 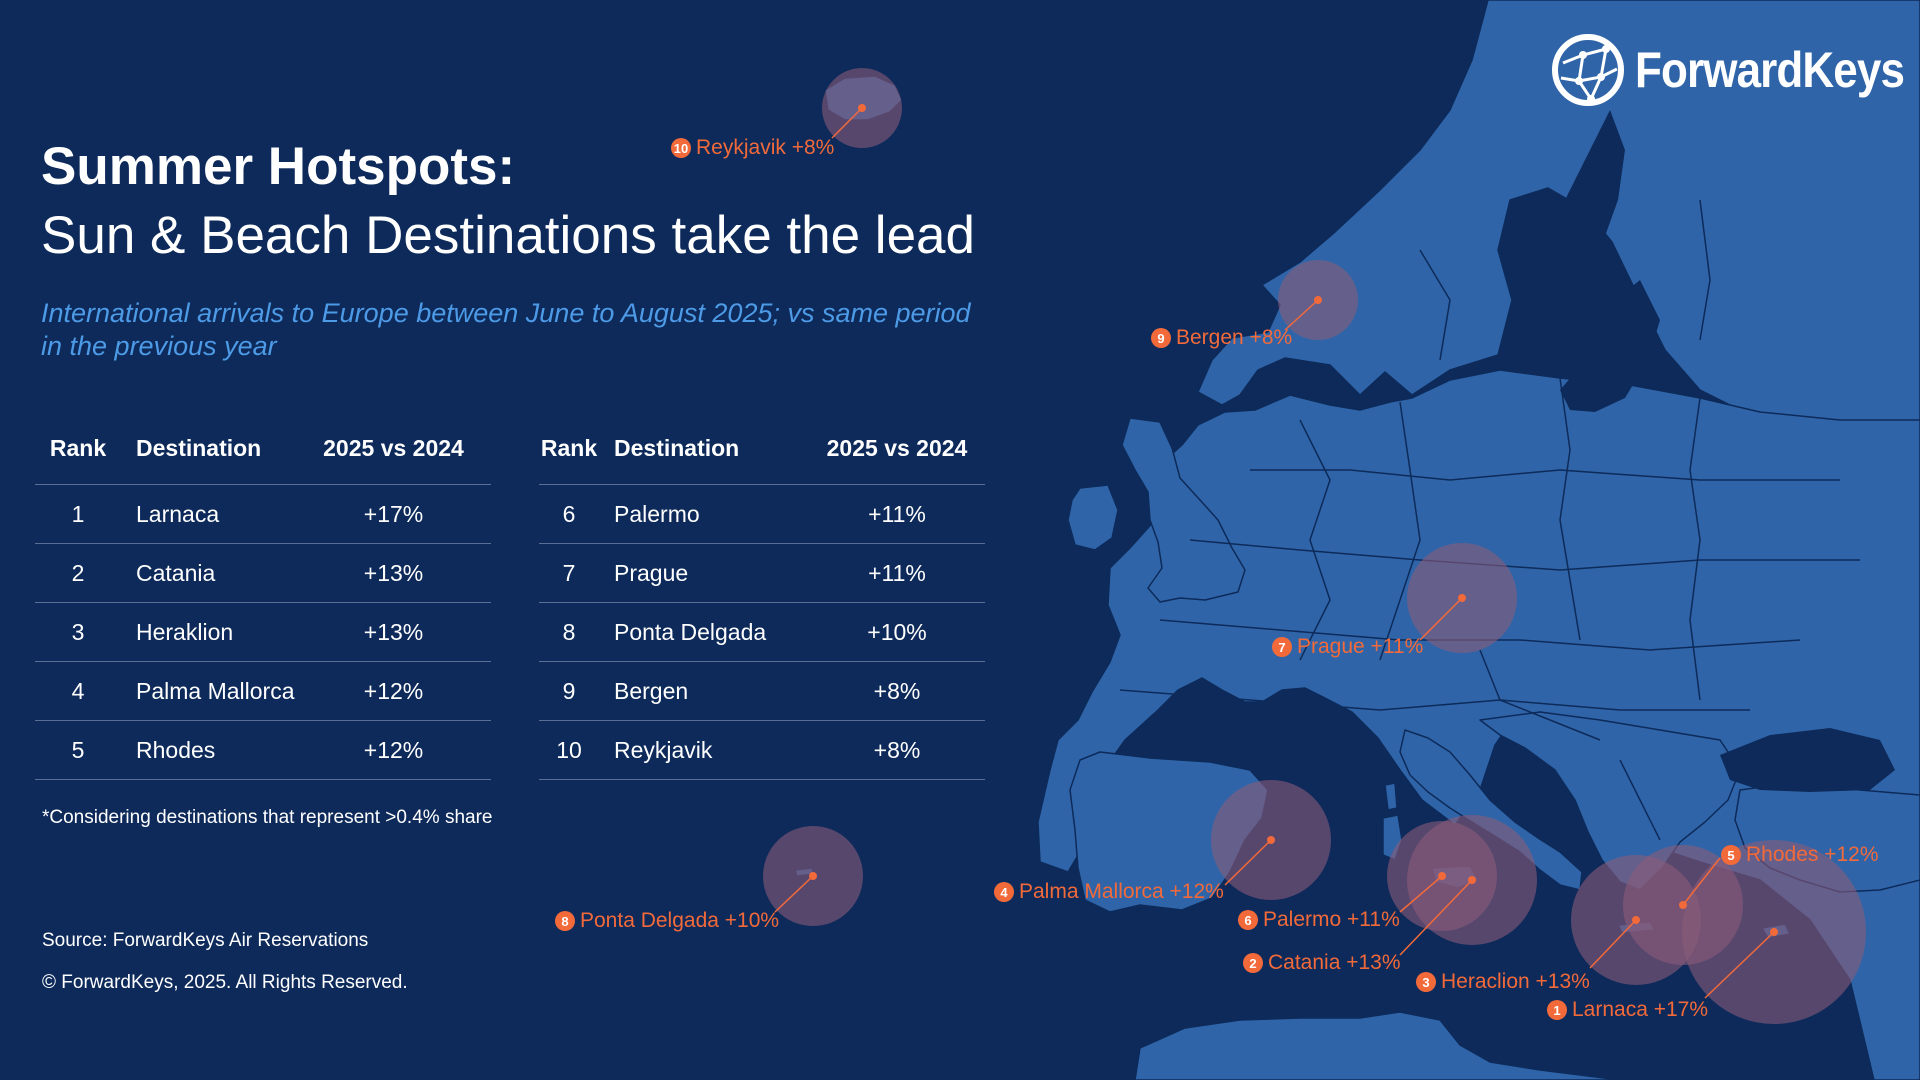 What do you see at coordinates (1253, 963) in the screenshot?
I see `rank-badge: 2` at bounding box center [1253, 963].